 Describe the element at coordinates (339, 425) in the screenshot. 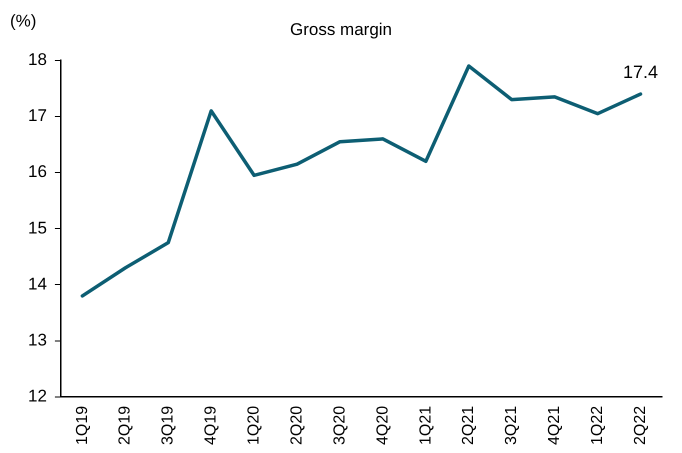

I see `x-tick-label: 3Q20` at that location.